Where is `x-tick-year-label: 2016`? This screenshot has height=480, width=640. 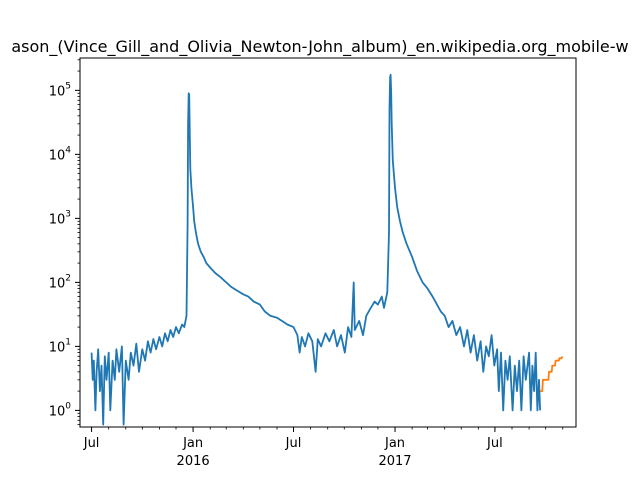 x-tick-year-label: 2016 is located at coordinates (193, 461).